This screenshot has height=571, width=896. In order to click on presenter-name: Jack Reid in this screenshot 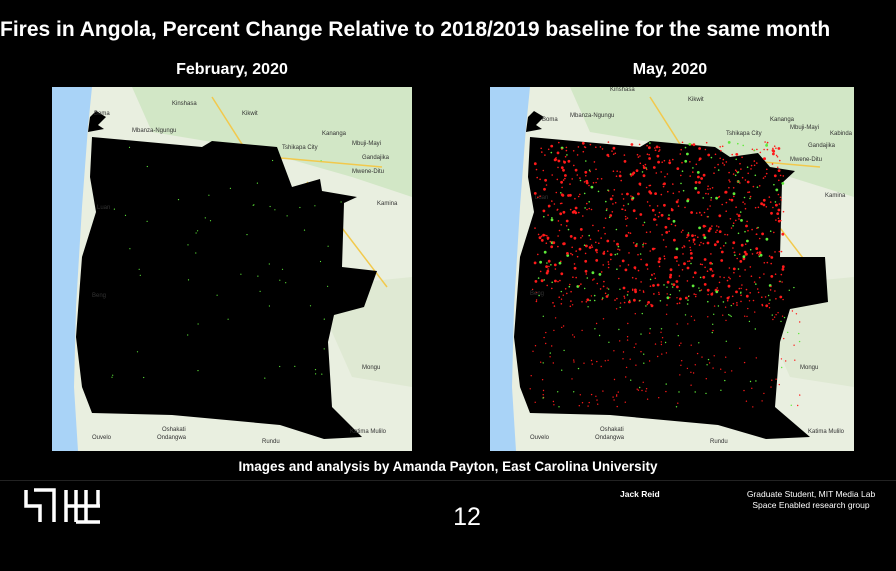, I will do `click(640, 494)`.